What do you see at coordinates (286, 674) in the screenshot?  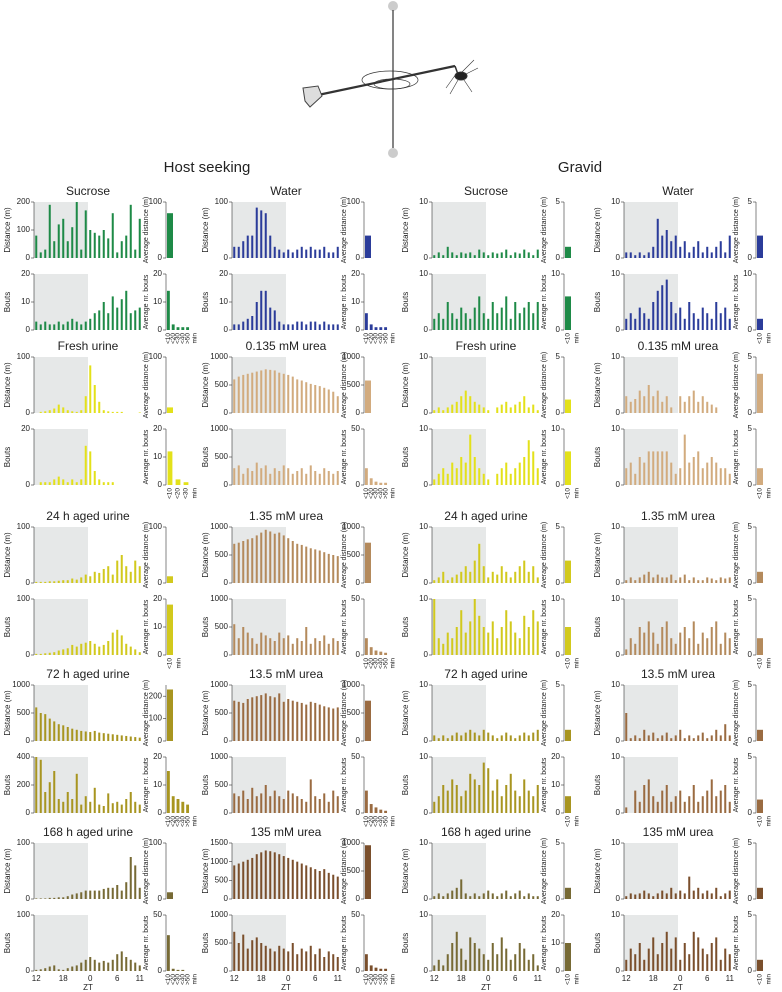 I see `panel-title: 13.5 mM urea` at bounding box center [286, 674].